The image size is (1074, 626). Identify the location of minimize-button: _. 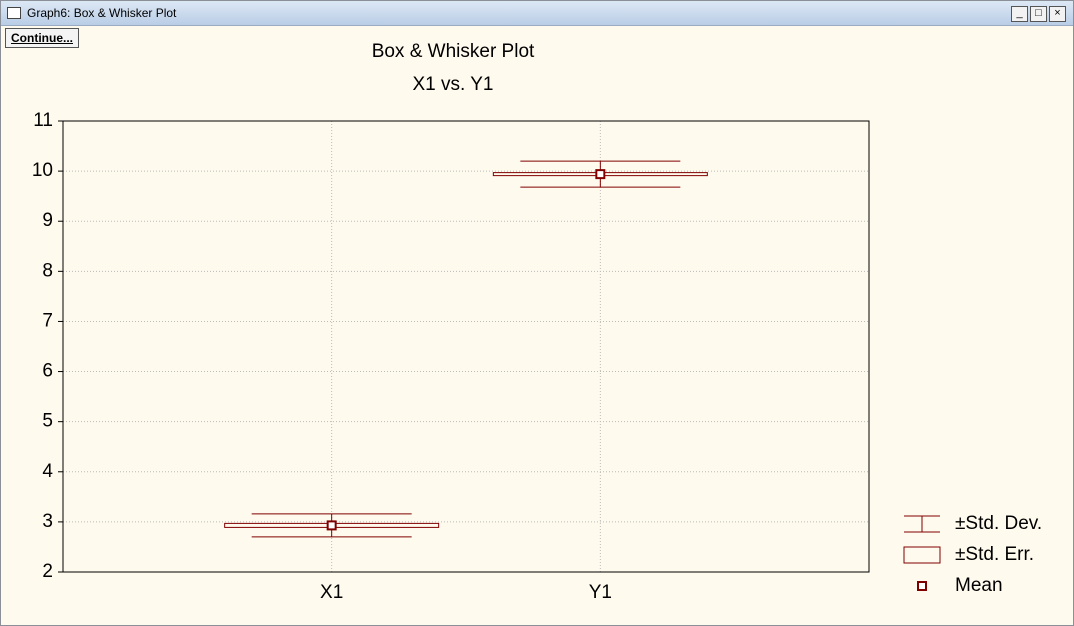
(1019, 14).